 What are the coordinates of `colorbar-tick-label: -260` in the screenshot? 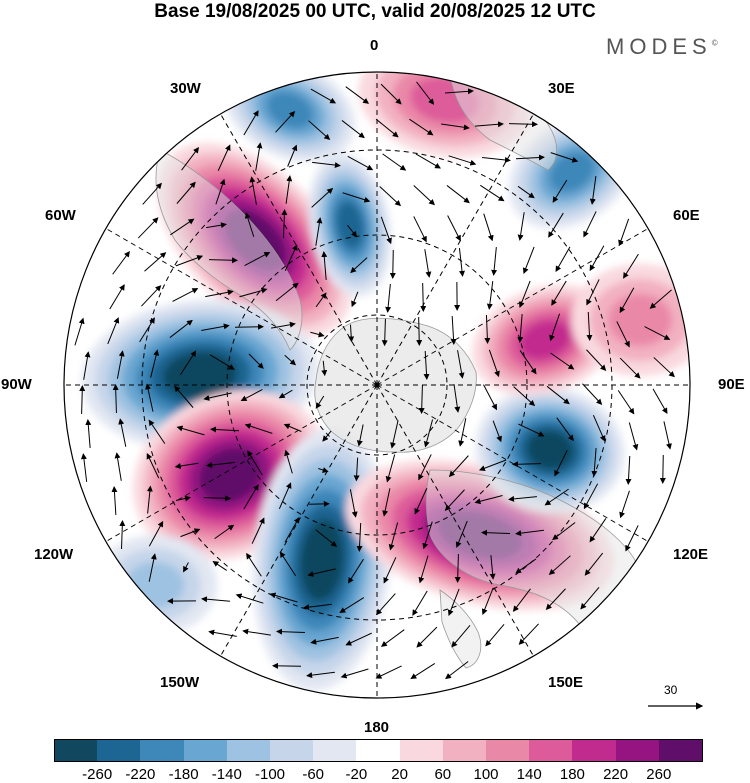 It's located at (97, 774).